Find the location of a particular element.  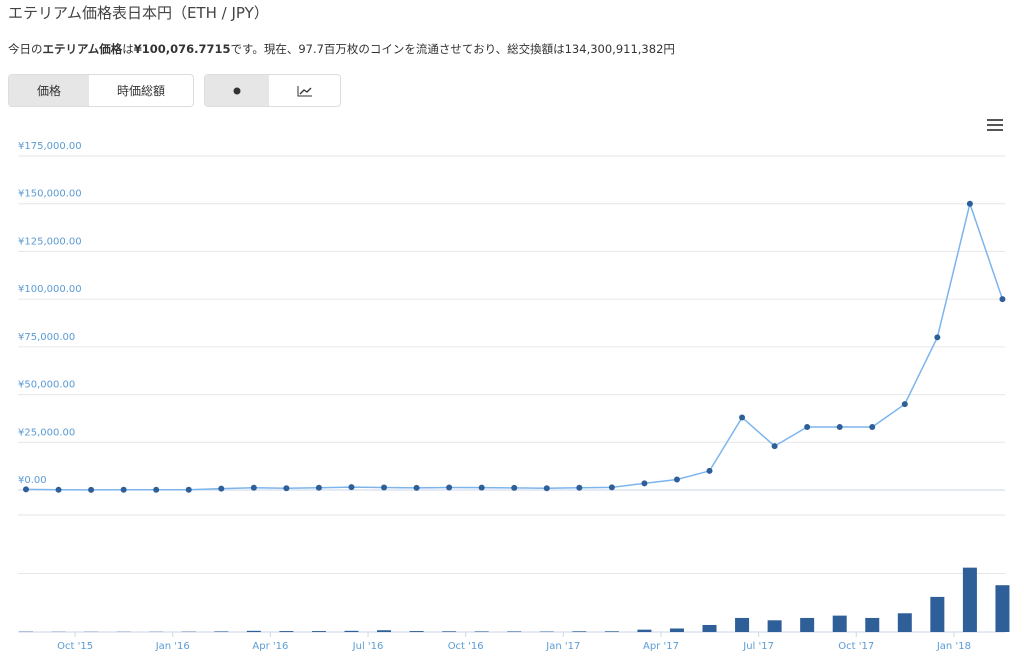

x-tick-label: Jan '16 is located at coordinates (172, 646).